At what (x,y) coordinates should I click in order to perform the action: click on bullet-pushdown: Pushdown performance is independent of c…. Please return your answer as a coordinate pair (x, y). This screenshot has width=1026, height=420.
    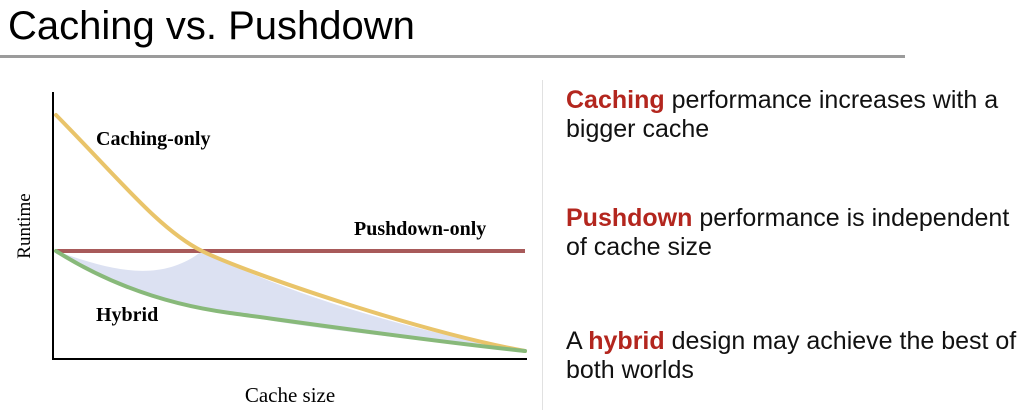
    Looking at the image, I should click on (793, 233).